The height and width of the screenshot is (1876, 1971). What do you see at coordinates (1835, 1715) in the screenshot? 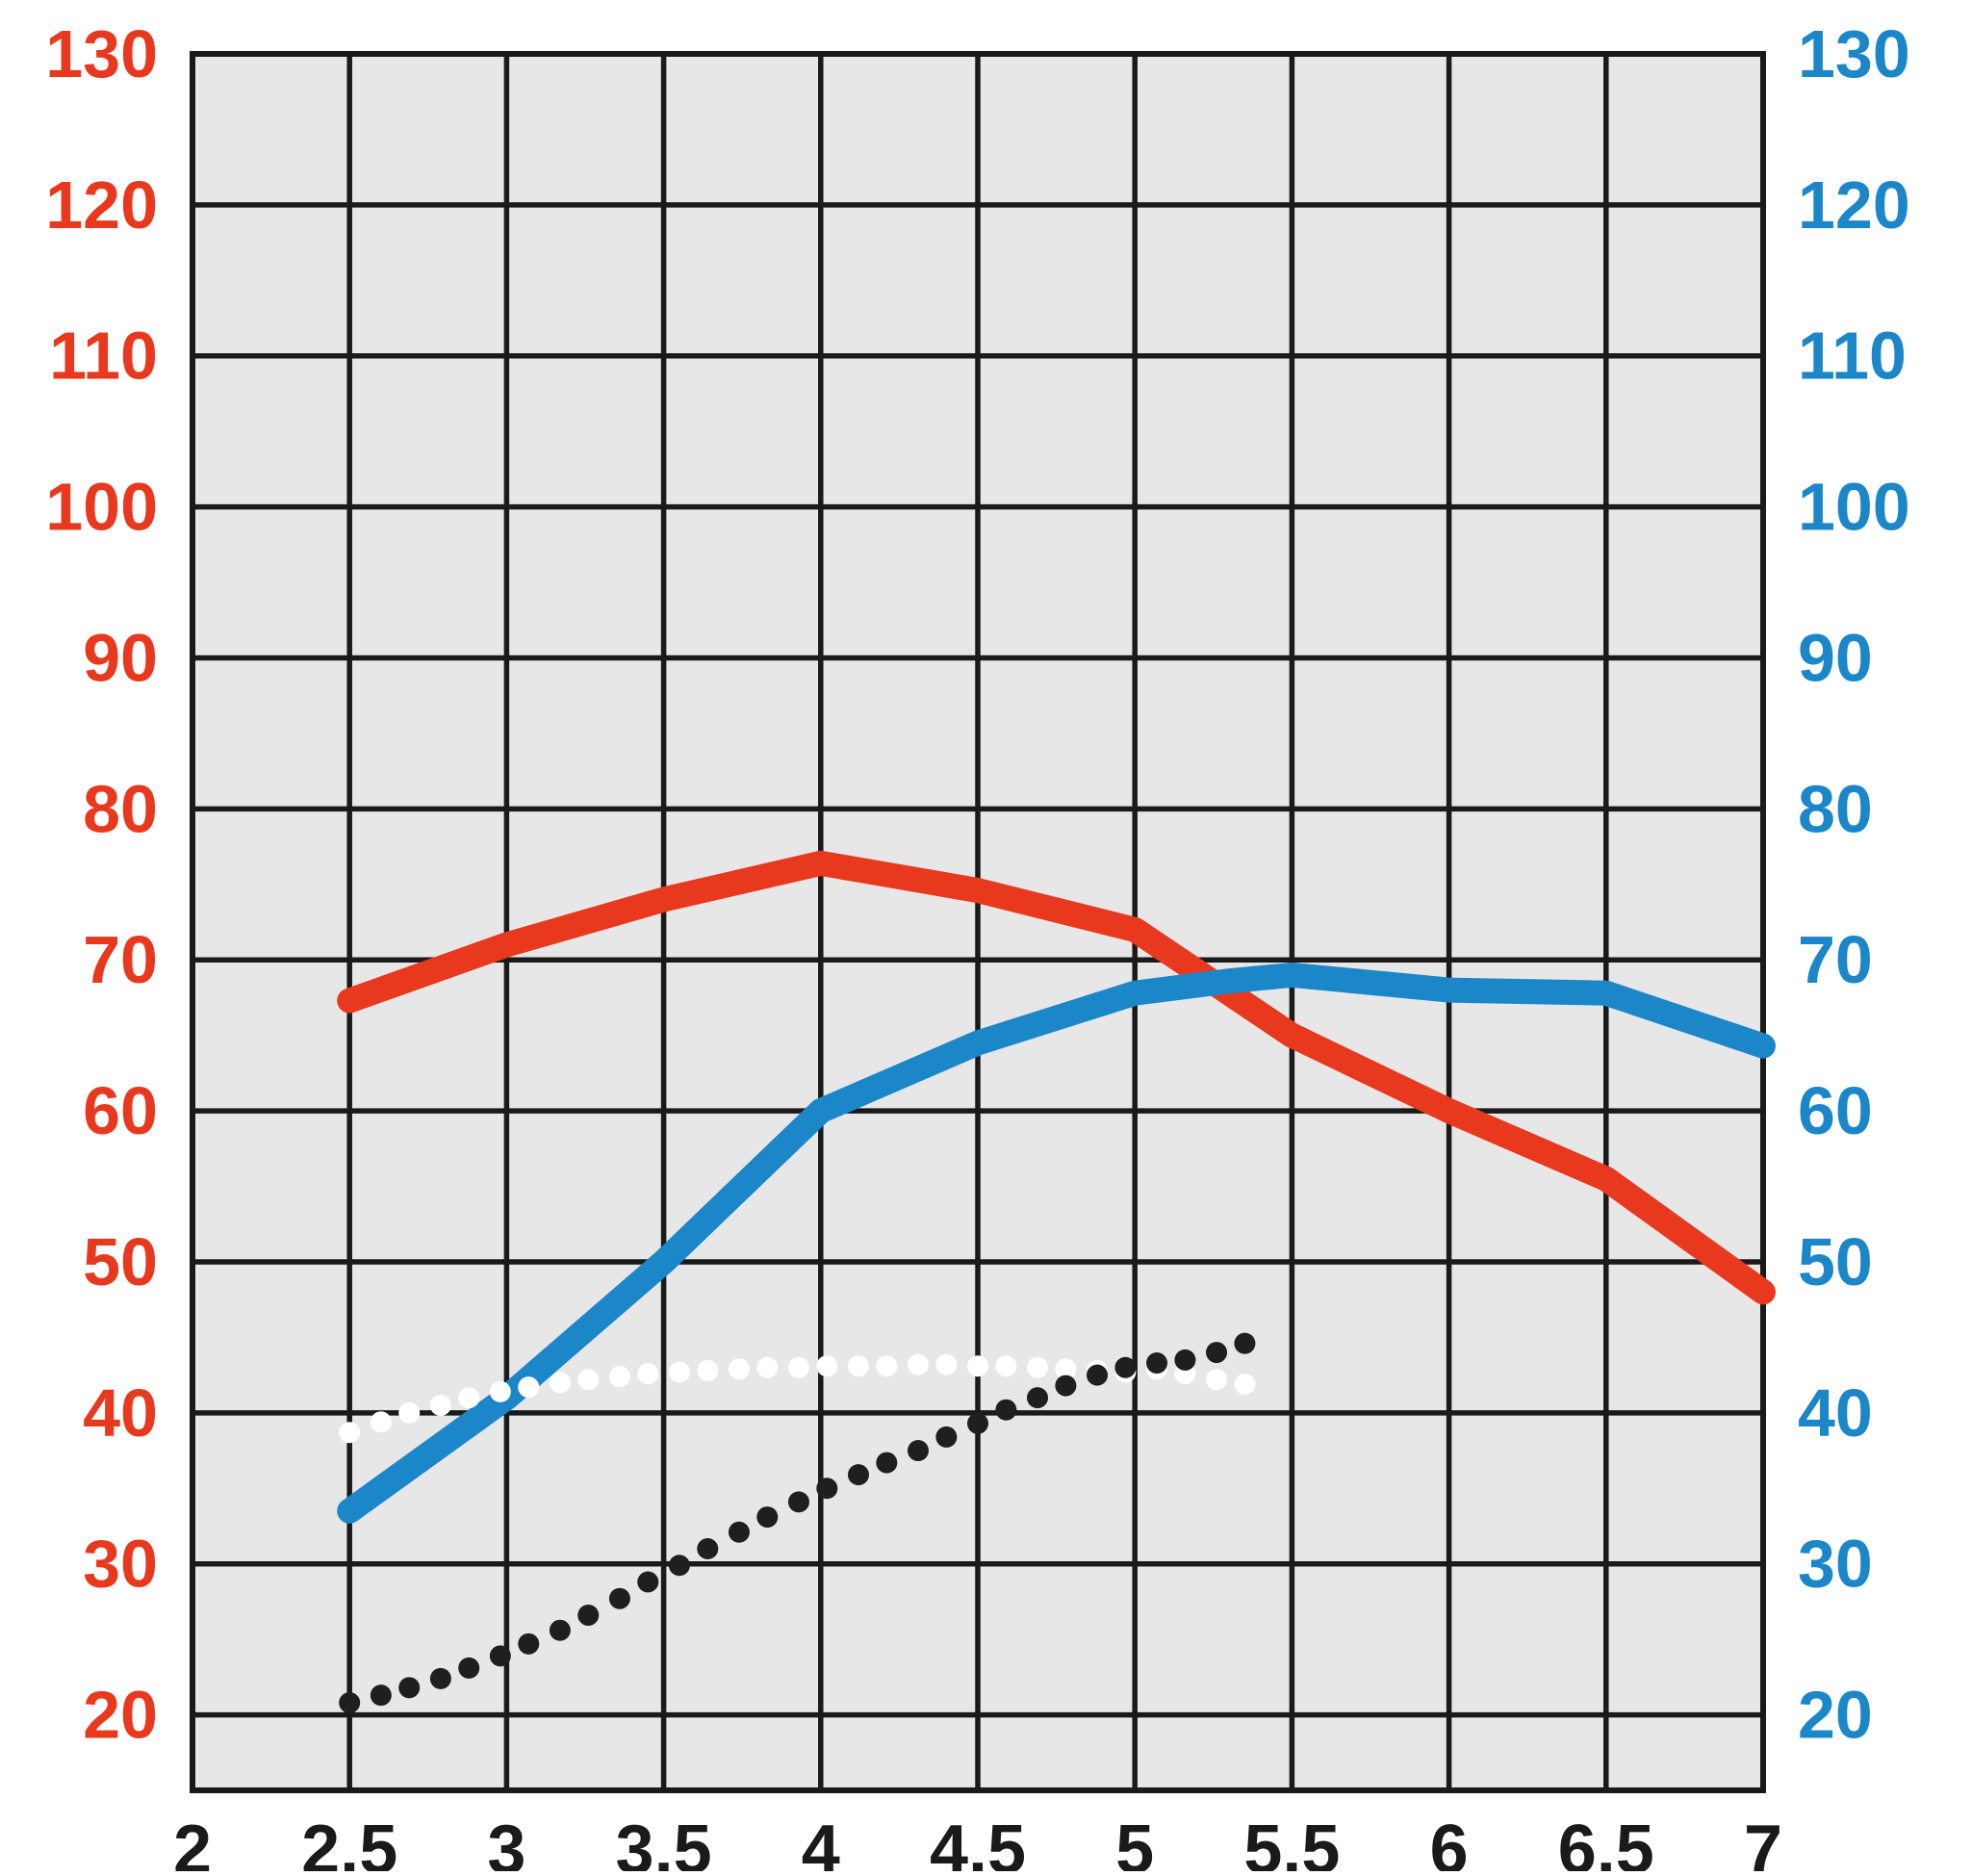
I see `right-axis-tick-label: 20` at bounding box center [1835, 1715].